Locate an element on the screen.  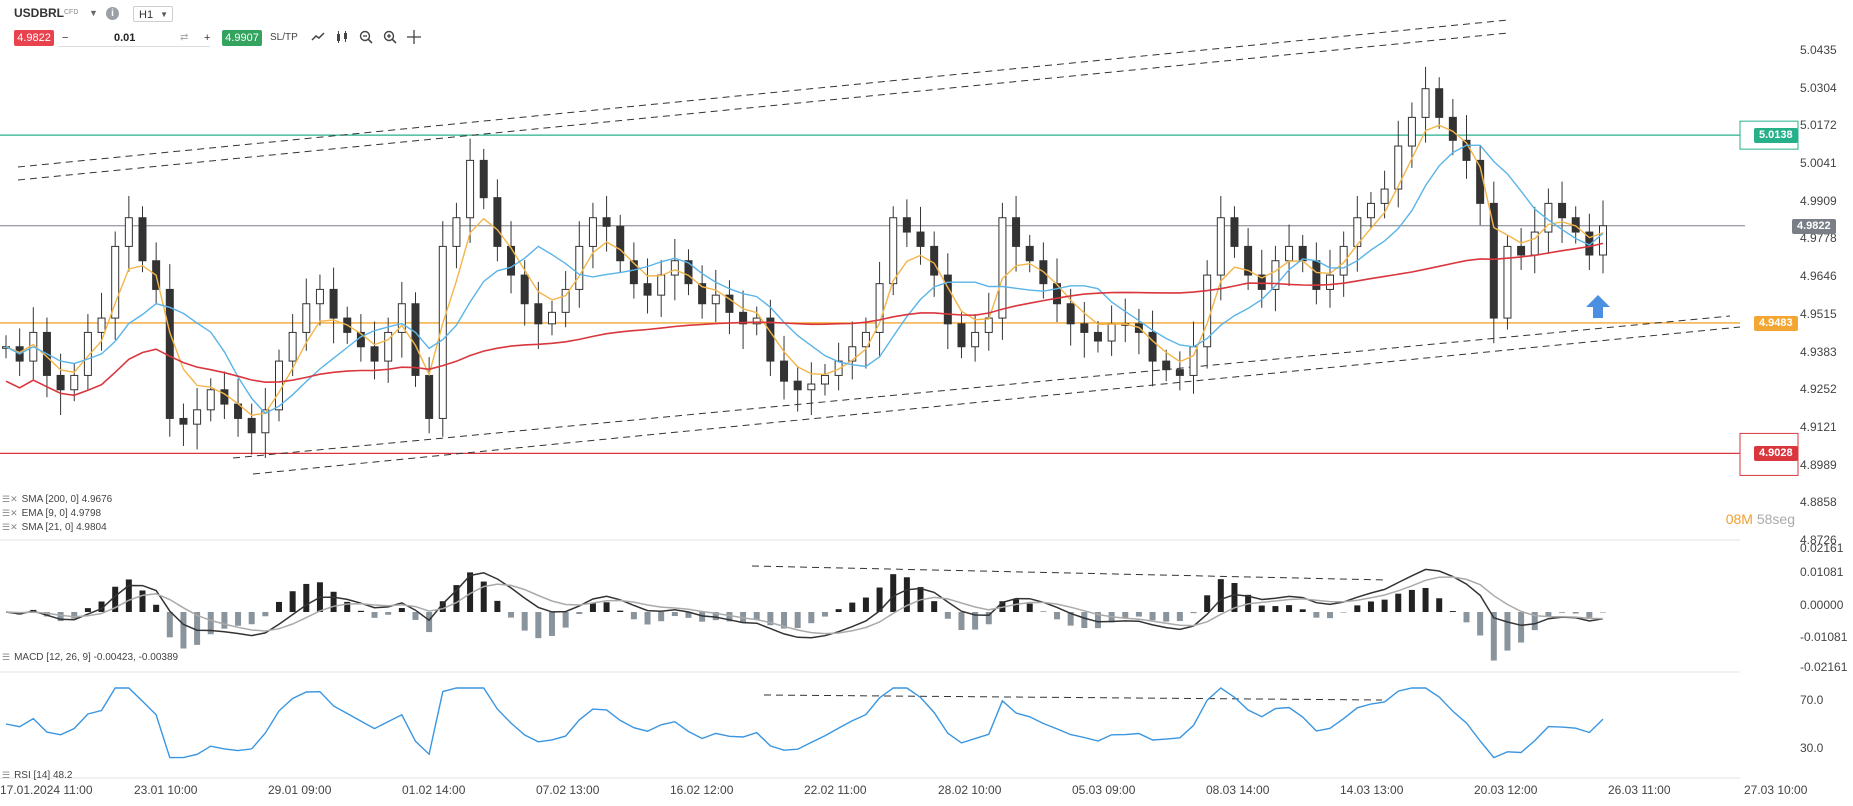
support-mid-price-tag: 4.9483 is located at coordinates (1776, 323).